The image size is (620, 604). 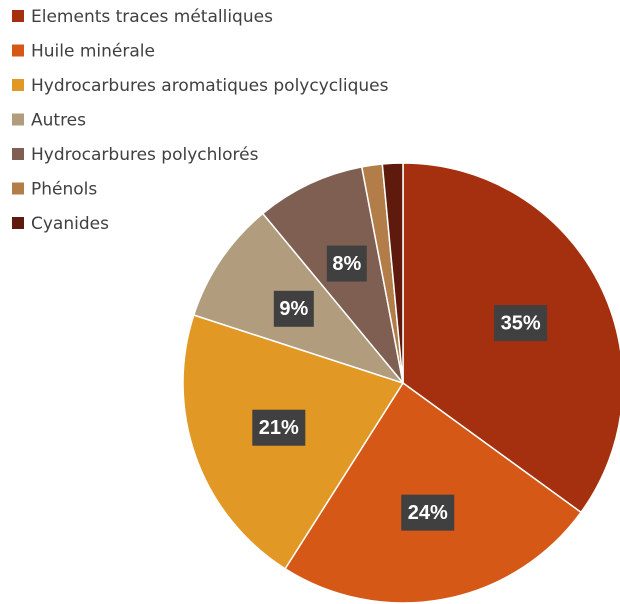 I want to click on legend-label: Phénols, so click(x=64, y=190).